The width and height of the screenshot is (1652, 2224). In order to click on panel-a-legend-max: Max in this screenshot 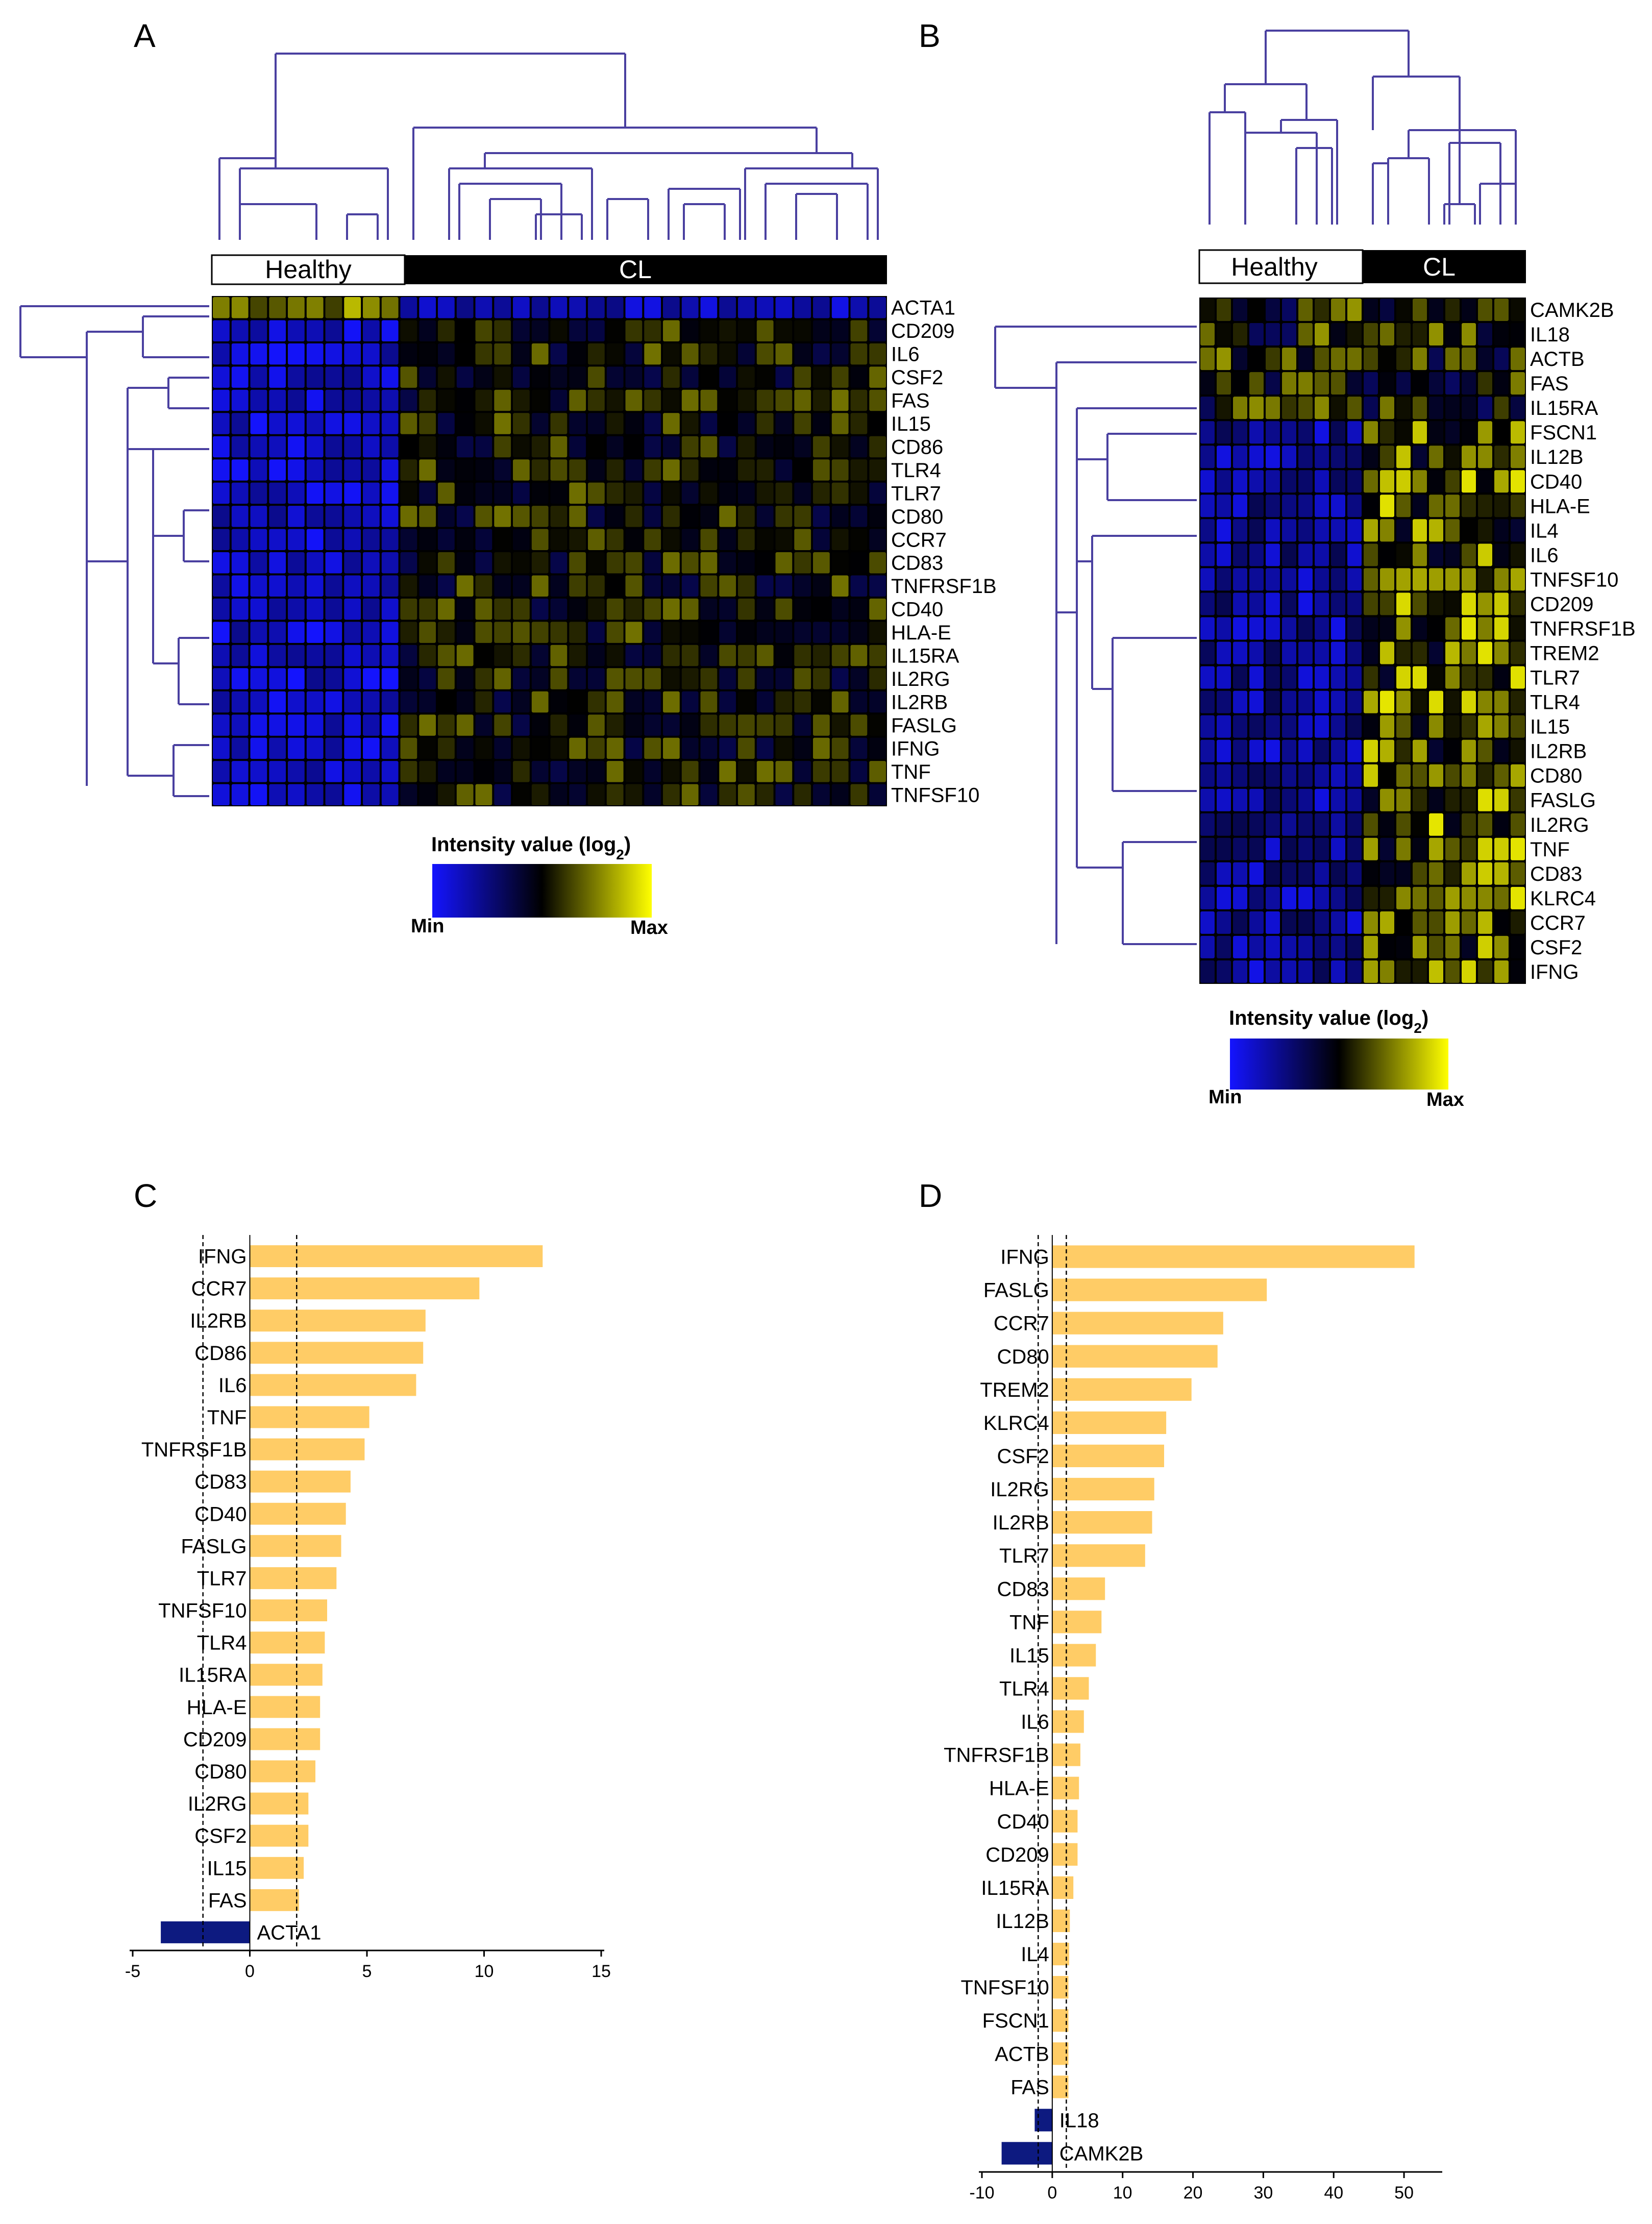, I will do `click(649, 927)`.